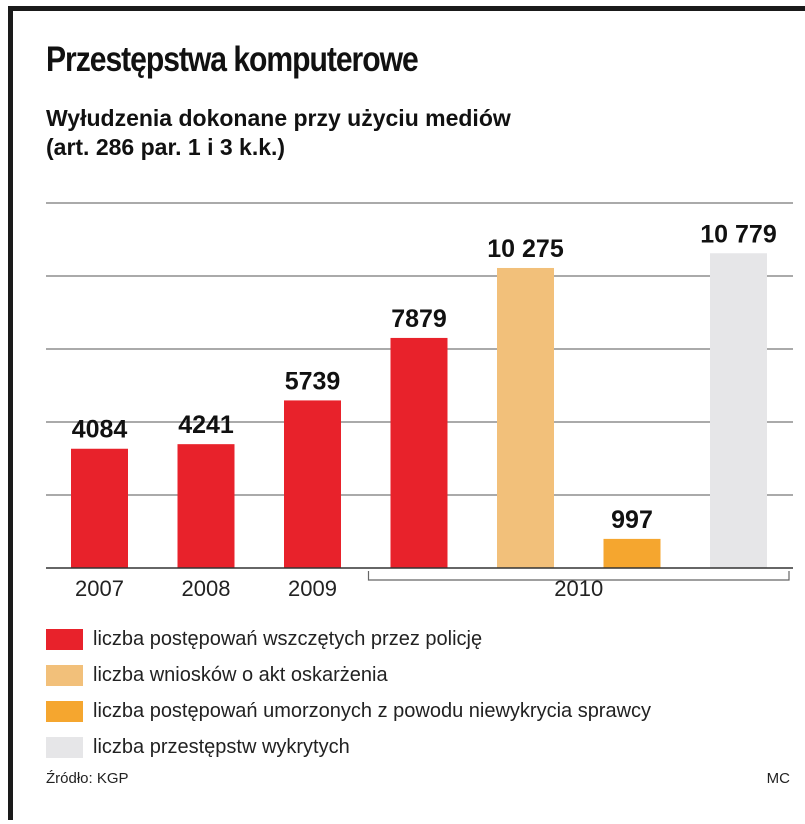  I want to click on data-label: 10 275, so click(525, 249).